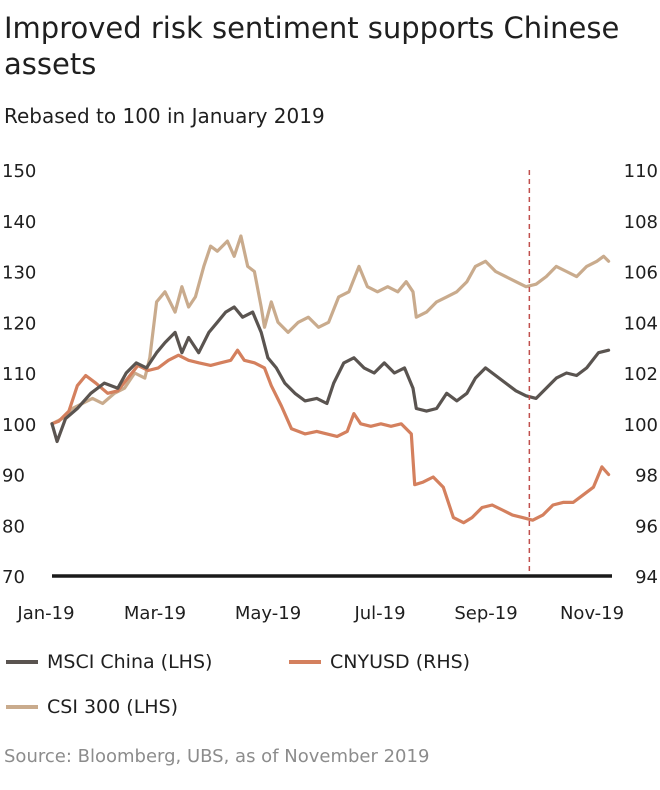 The width and height of the screenshot is (660, 790). What do you see at coordinates (268, 613) in the screenshot?
I see `x-tick-label: May-19` at bounding box center [268, 613].